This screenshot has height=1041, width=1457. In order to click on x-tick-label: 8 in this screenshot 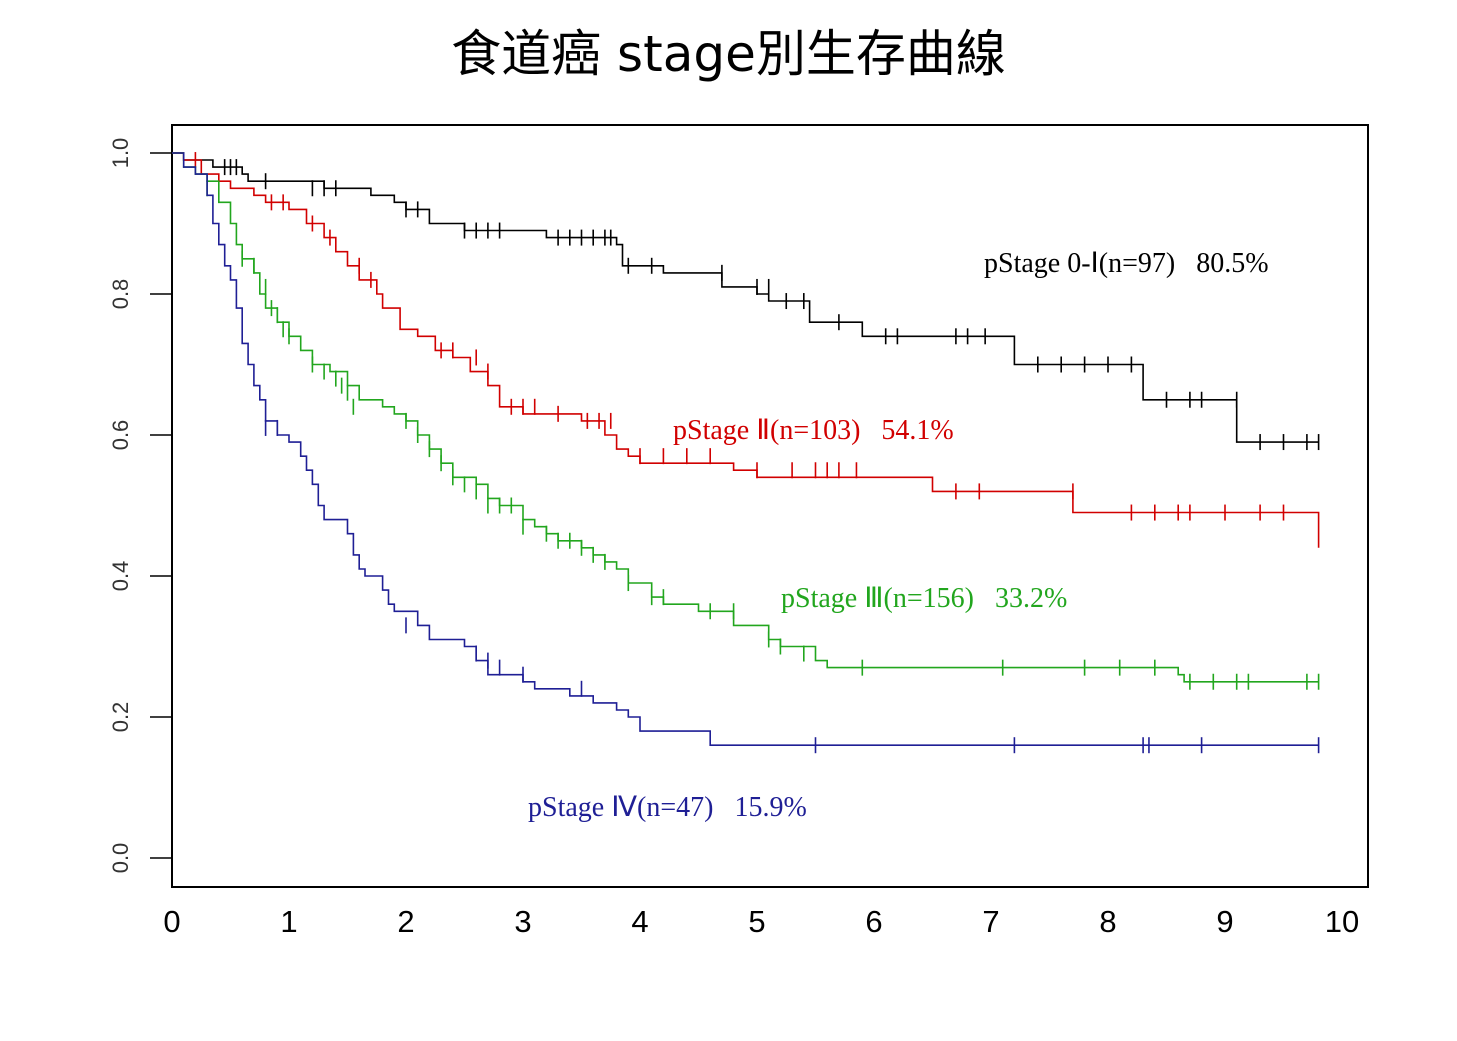, I will do `click(1107, 921)`.